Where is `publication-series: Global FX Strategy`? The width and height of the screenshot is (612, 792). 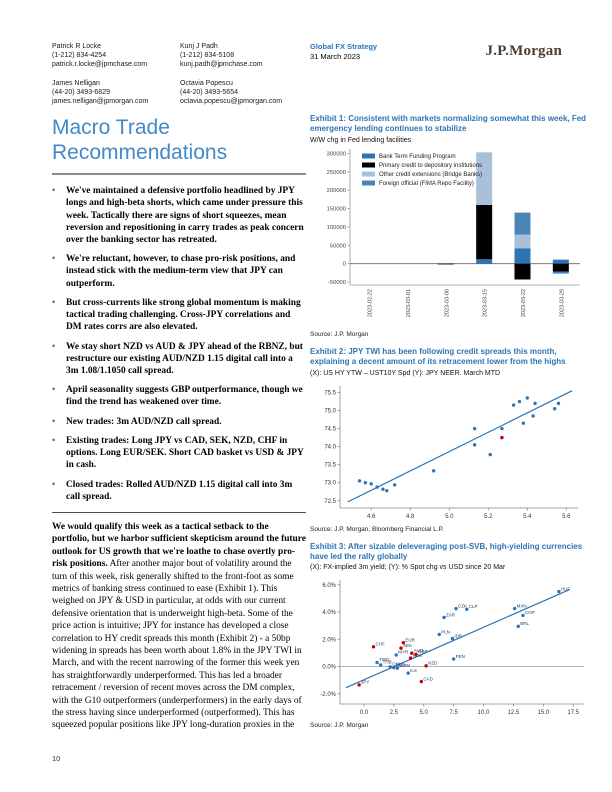
publication-series: Global FX Strategy is located at coordinates (344, 46).